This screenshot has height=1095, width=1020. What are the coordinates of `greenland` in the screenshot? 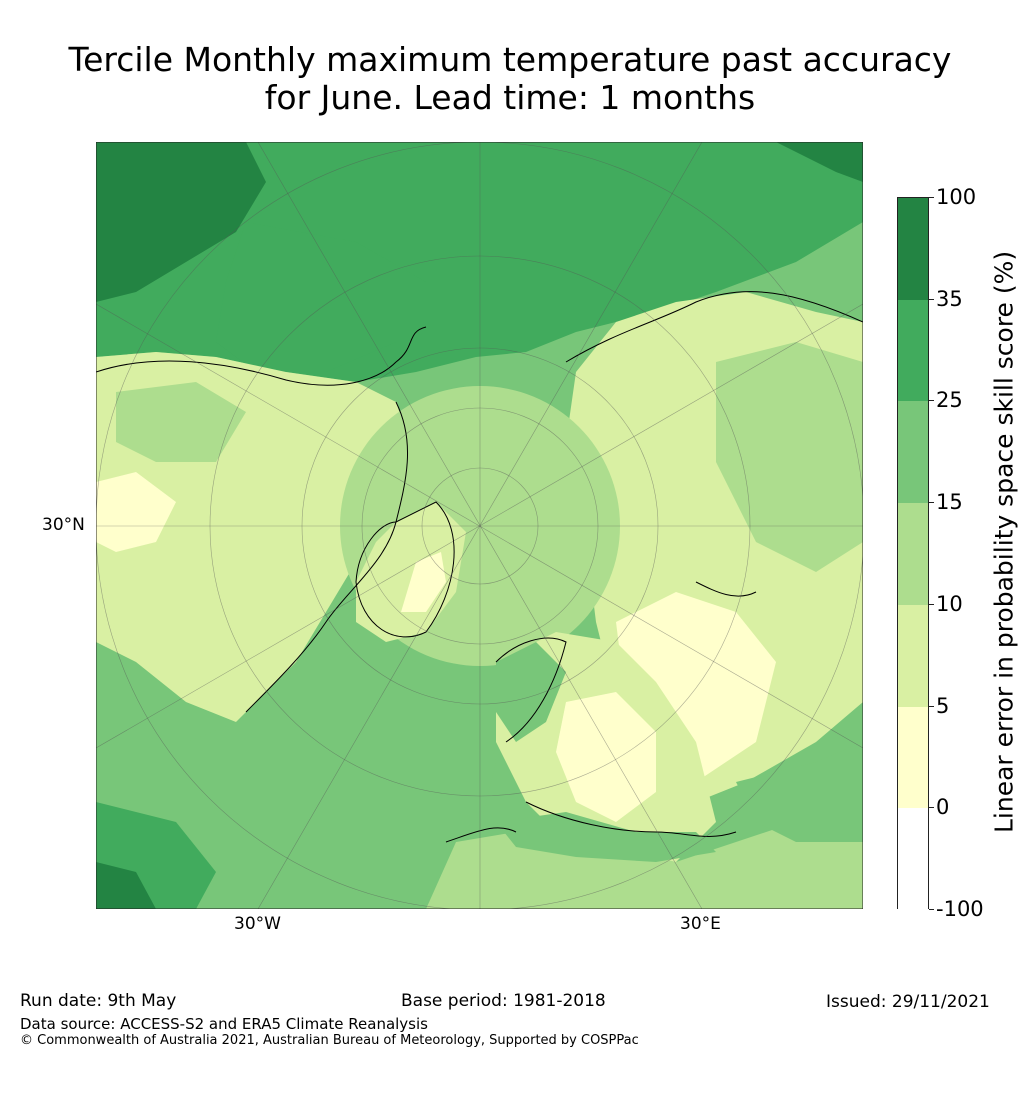 It's located at (411, 572).